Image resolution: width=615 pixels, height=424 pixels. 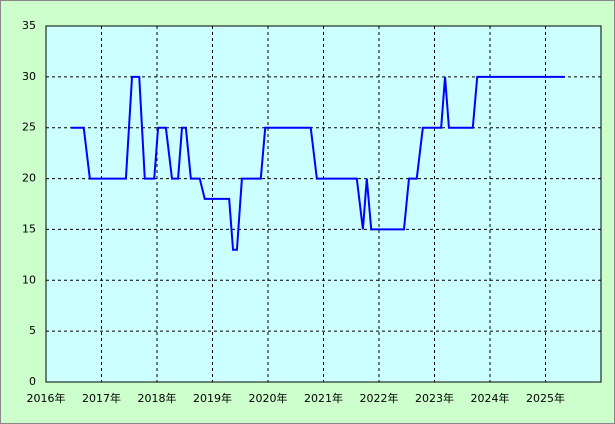 I want to click on x-tick-label: 2019年, so click(x=212, y=398).